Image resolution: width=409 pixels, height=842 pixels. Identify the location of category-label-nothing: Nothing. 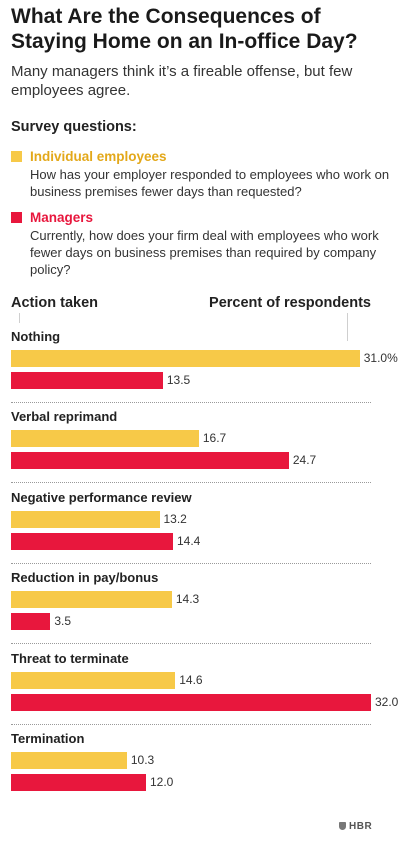
(36, 336).